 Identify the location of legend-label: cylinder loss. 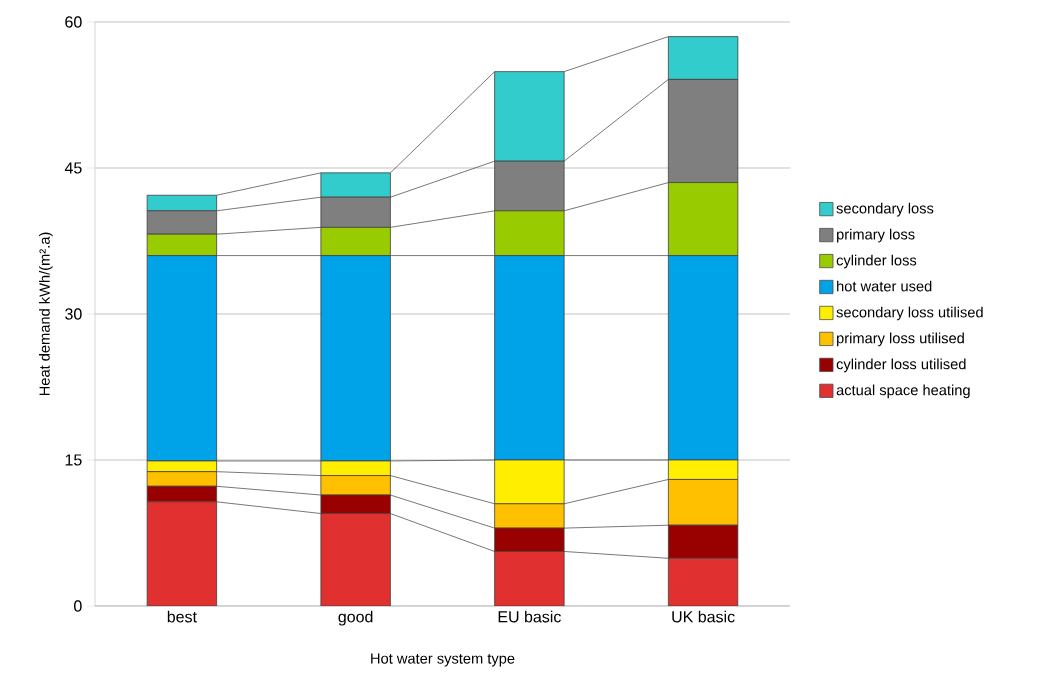
(876, 261).